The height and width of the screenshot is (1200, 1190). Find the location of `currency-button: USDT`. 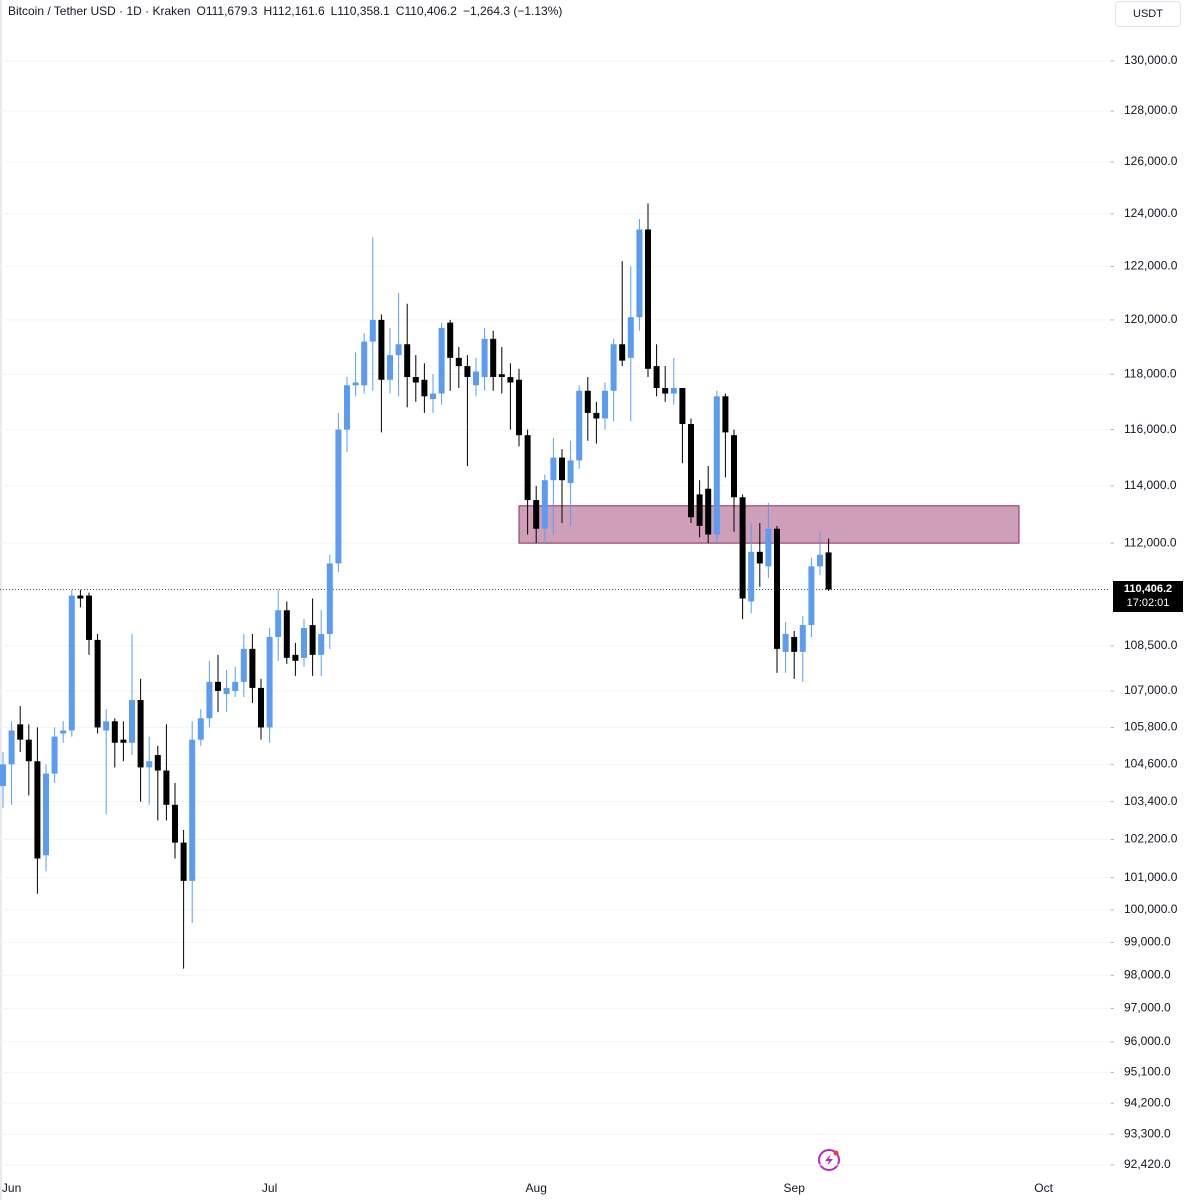

currency-button: USDT is located at coordinates (1148, 14).